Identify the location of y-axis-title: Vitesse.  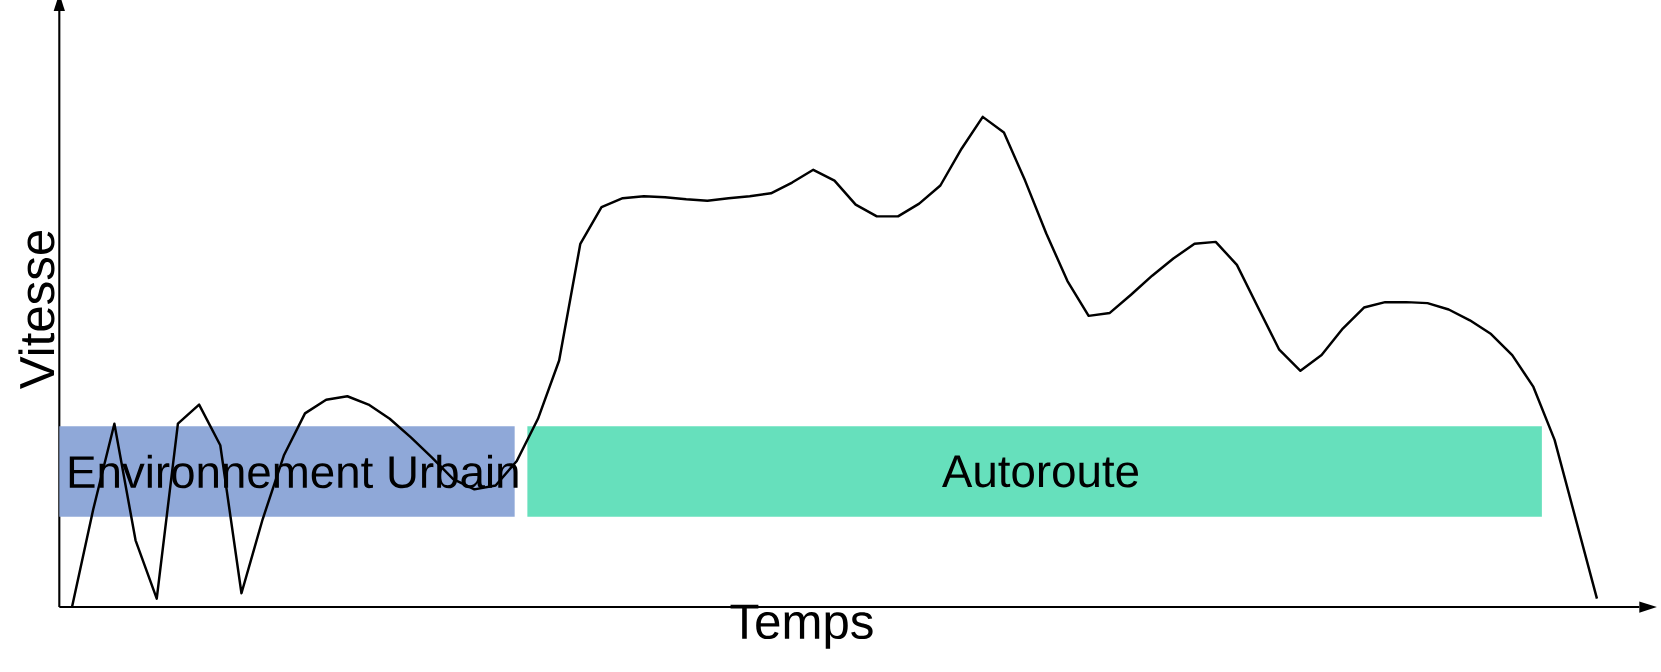
(36, 310).